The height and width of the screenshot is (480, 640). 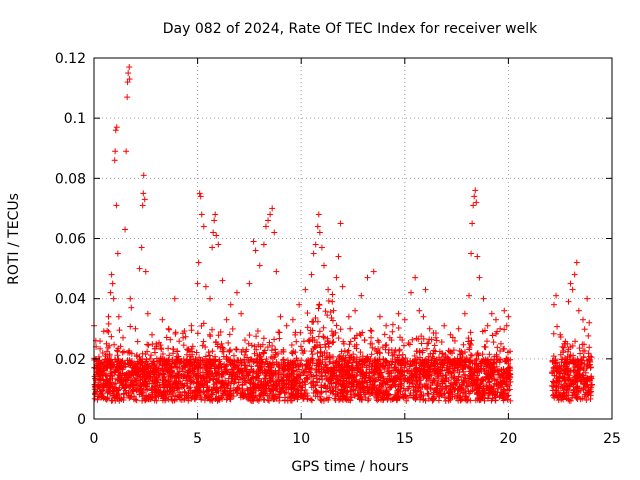 I want to click on y-tick-label: 0.04, so click(x=70, y=300).